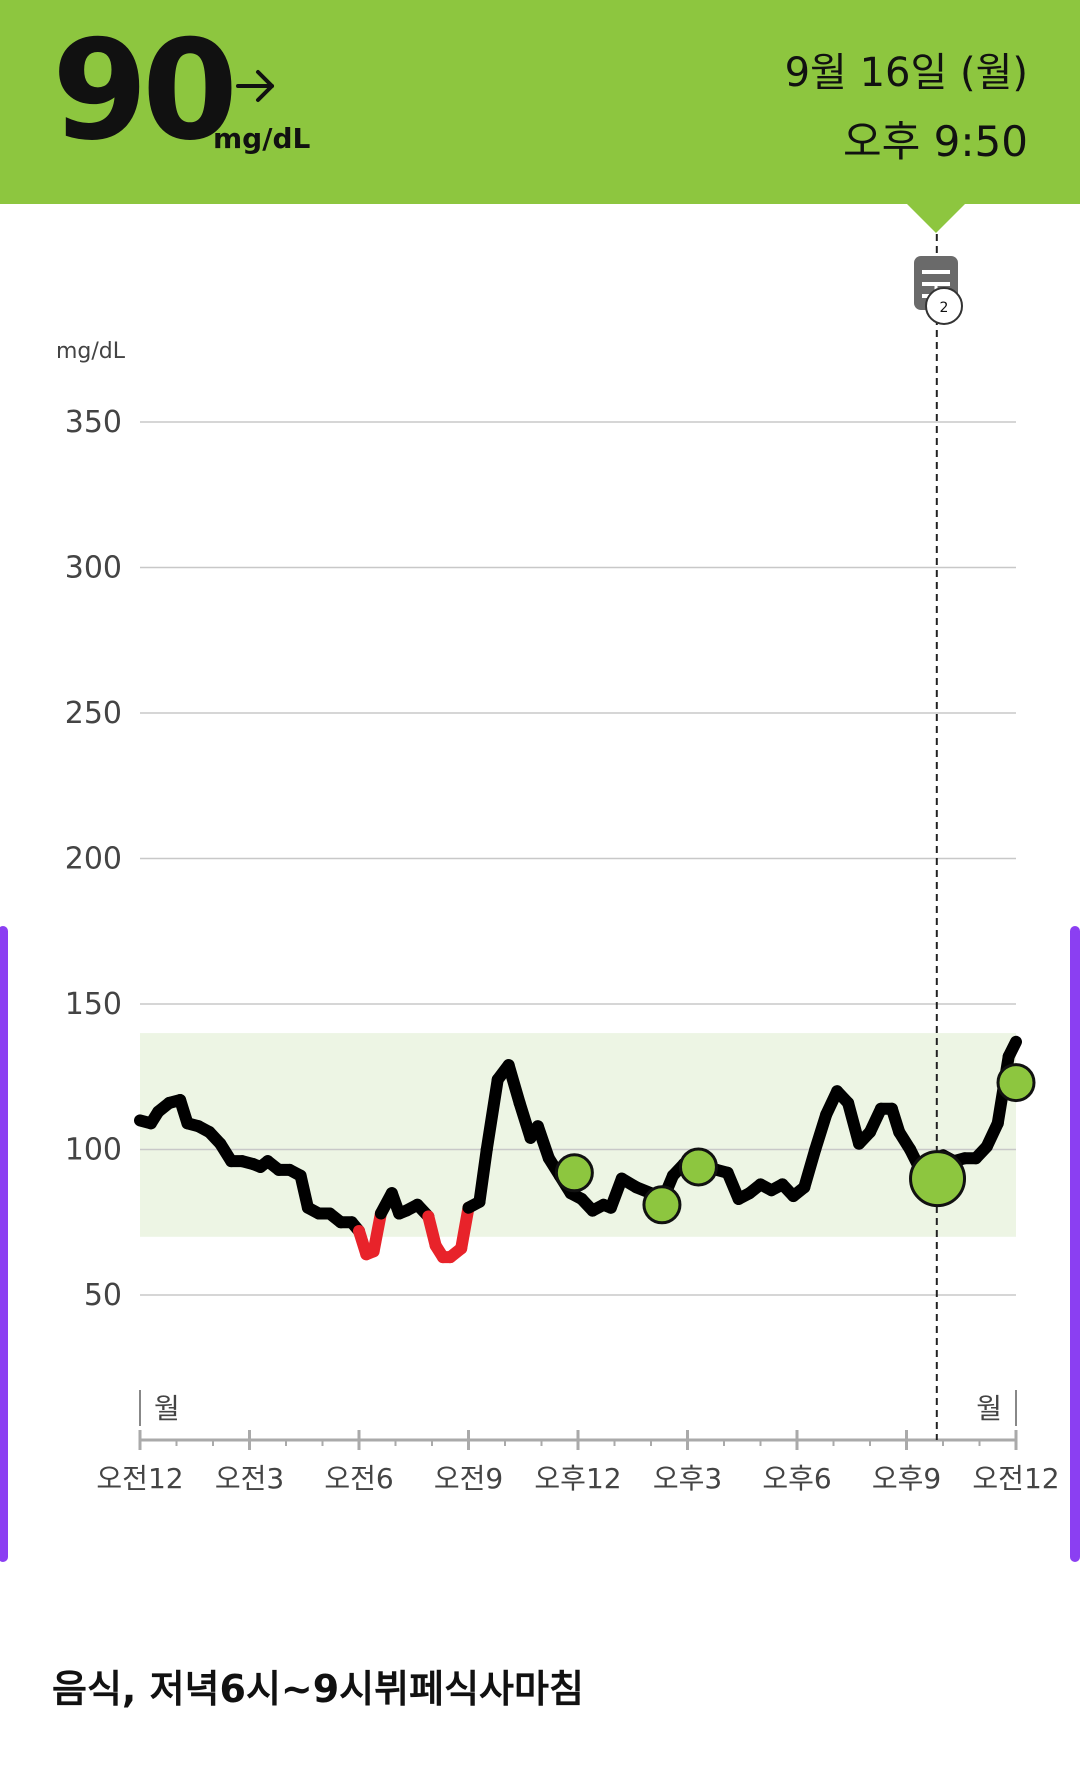  What do you see at coordinates (262, 138) in the screenshot?
I see `glucose-unit: mg/dL` at bounding box center [262, 138].